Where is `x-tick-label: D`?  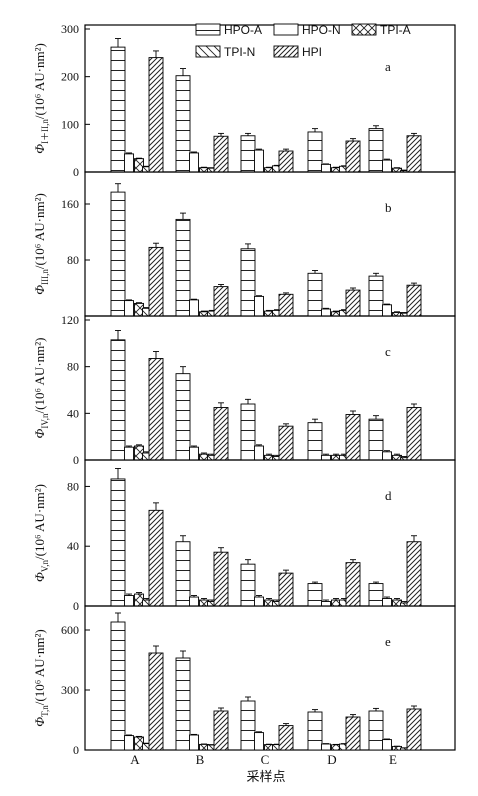 x-tick-label: D is located at coordinates (331, 759).